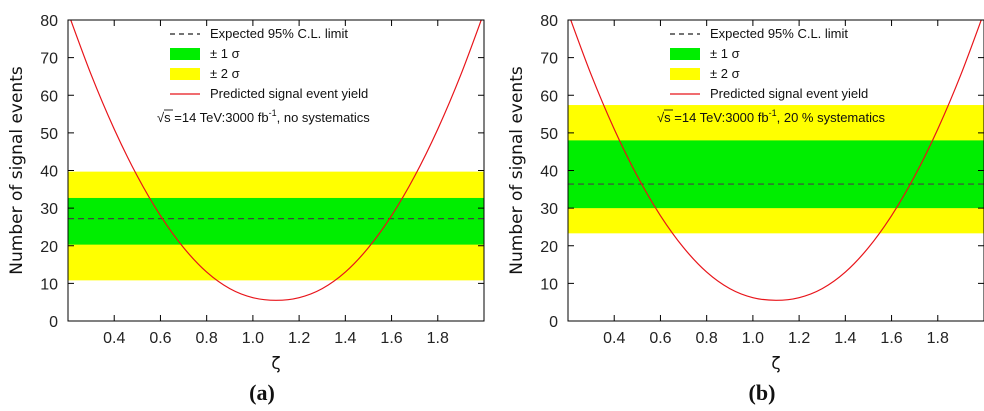 The width and height of the screenshot is (984, 411). Describe the element at coordinates (324, 117) in the screenshot. I see `systematics-text: , no systematics` at that location.